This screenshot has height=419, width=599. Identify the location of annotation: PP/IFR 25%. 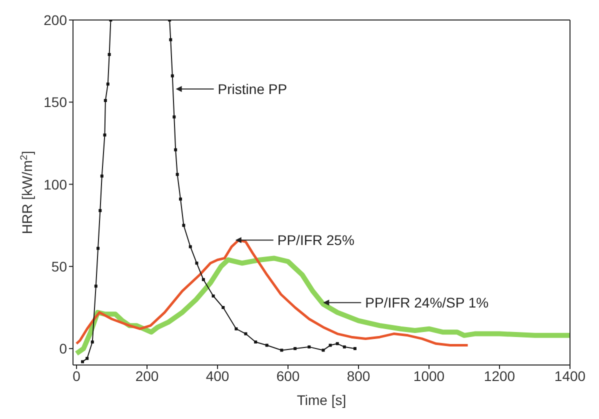
(315, 240).